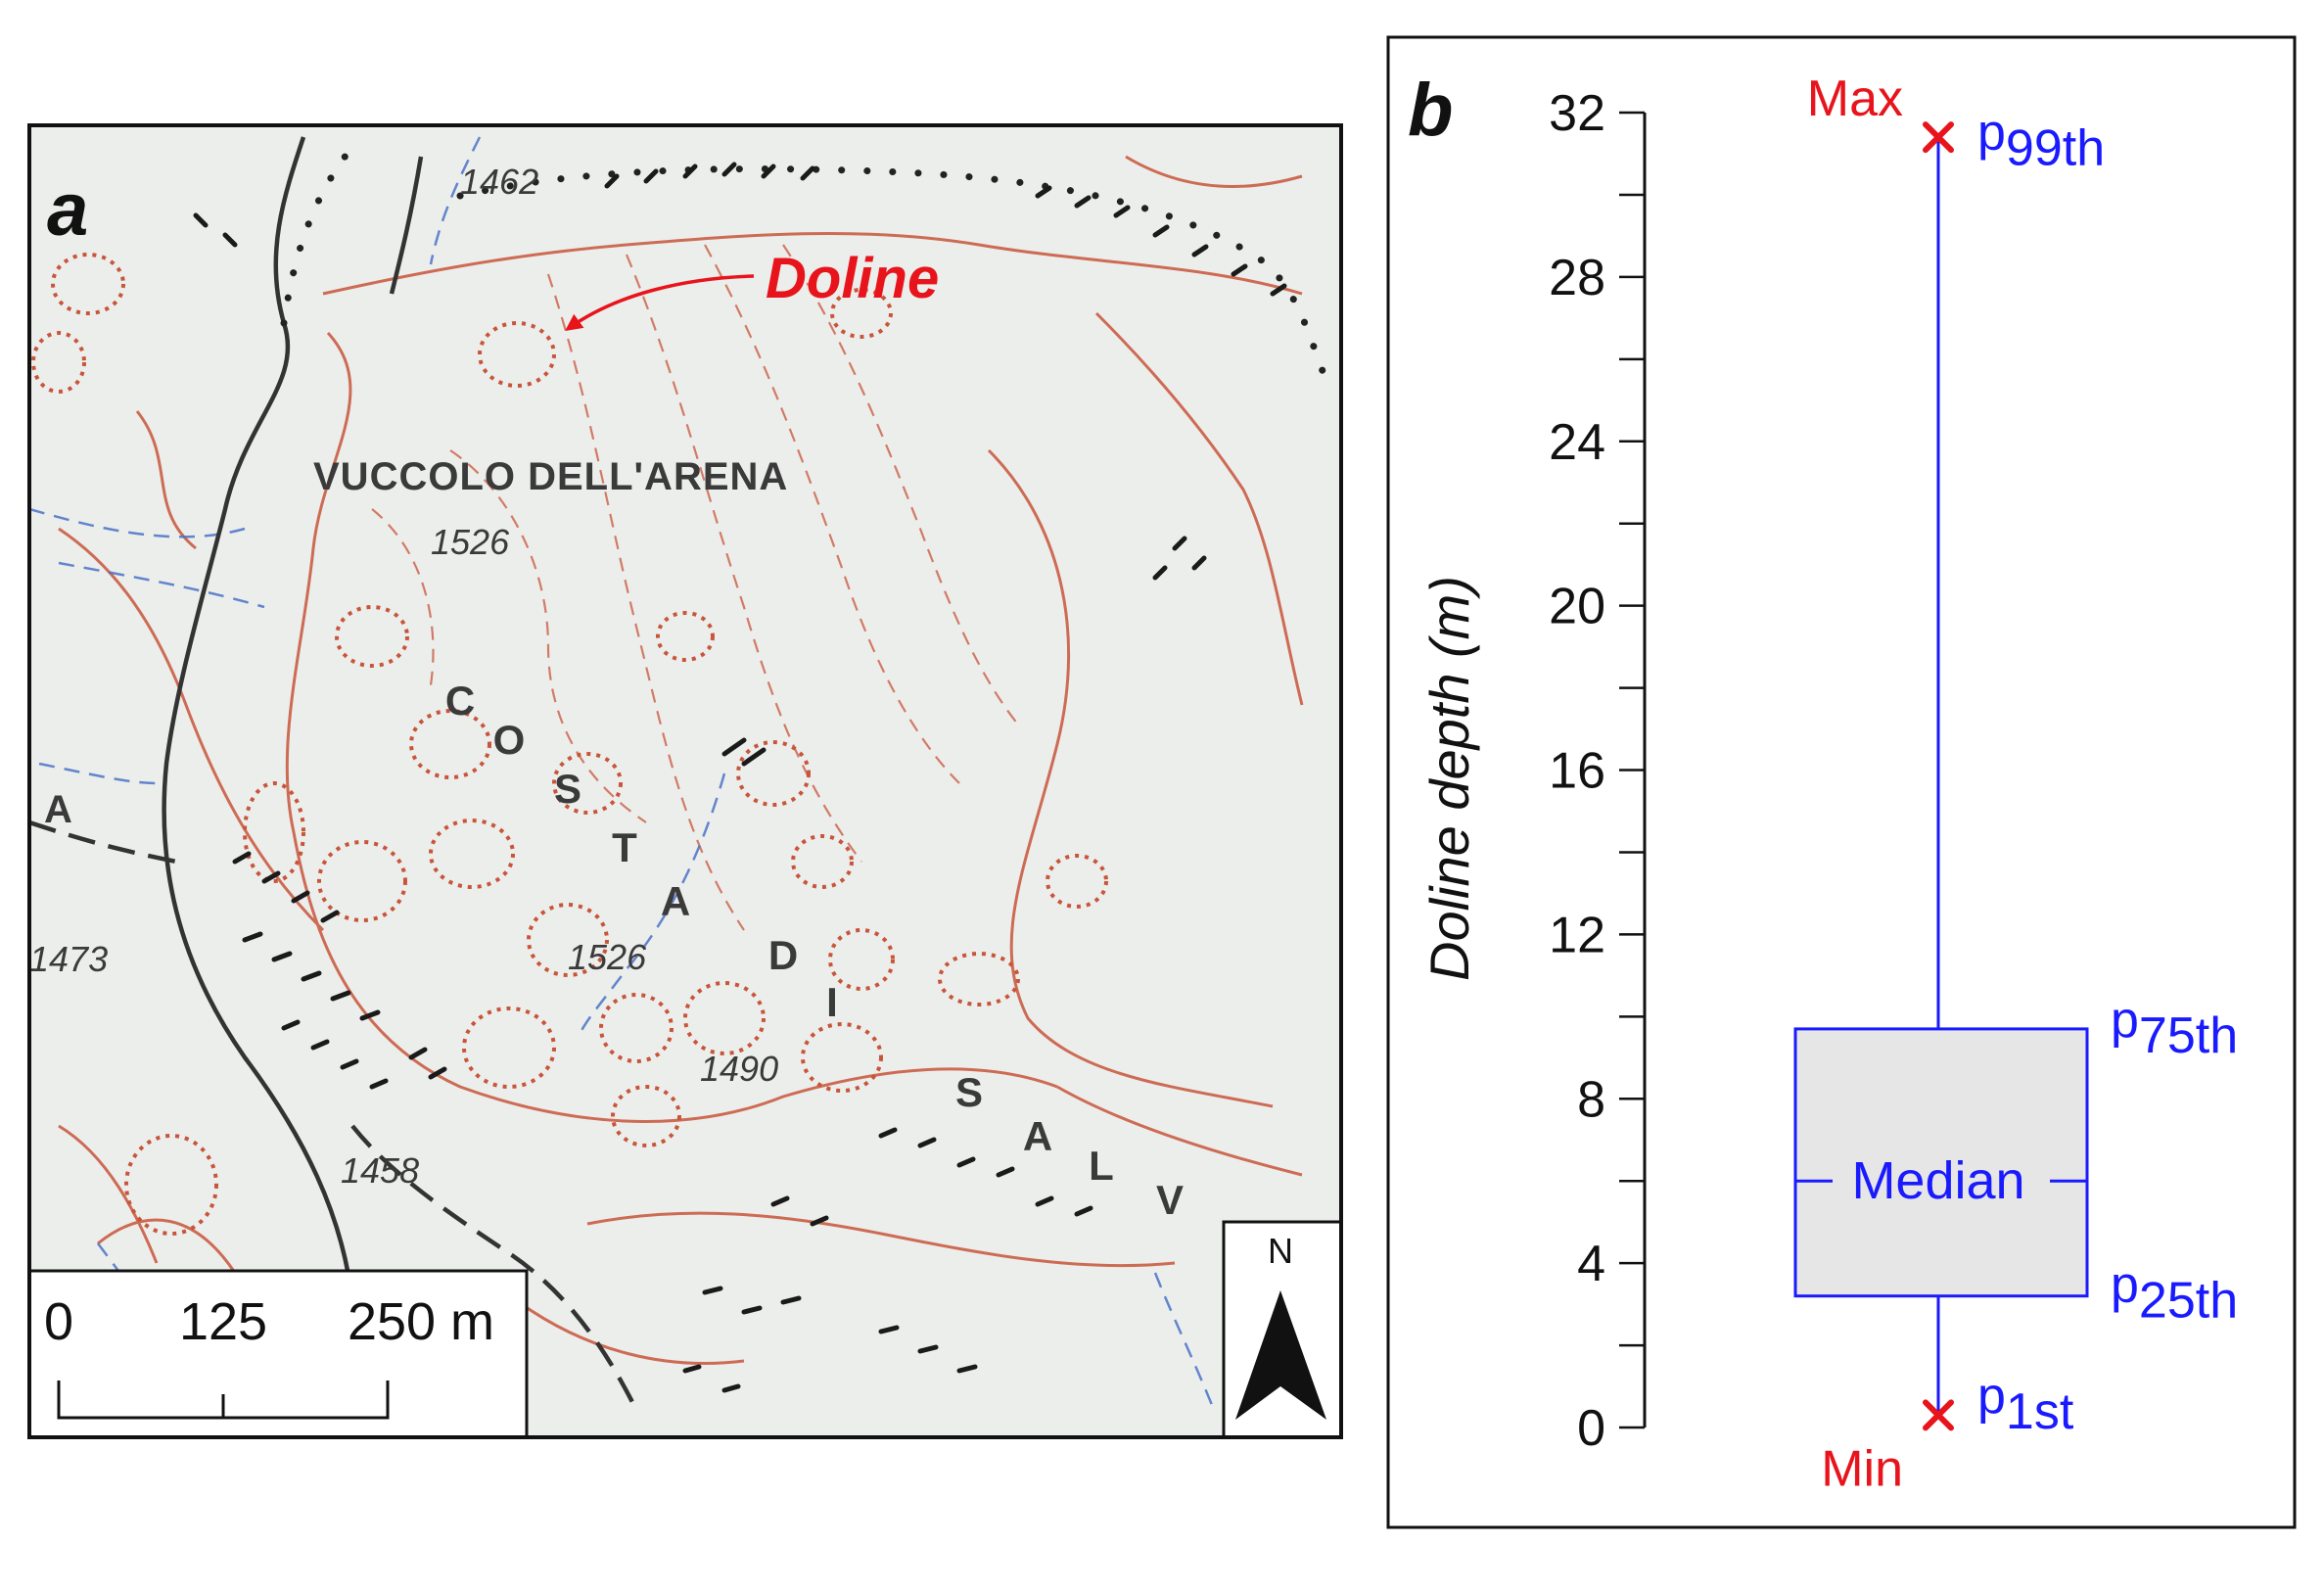  I want to click on p1-label: p1st, so click(2025, 1404).